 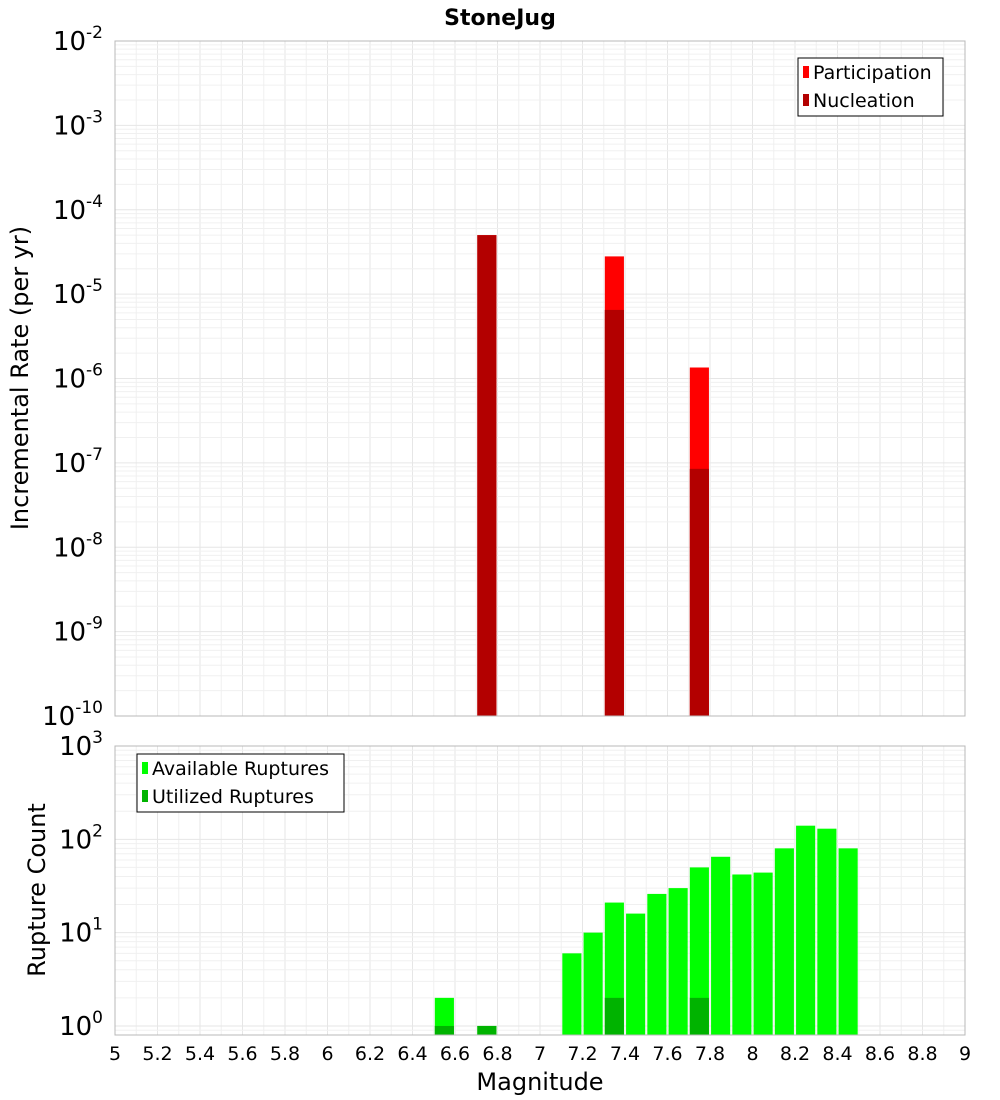 I want to click on legend: Participation Nucleation, so click(x=870, y=87).